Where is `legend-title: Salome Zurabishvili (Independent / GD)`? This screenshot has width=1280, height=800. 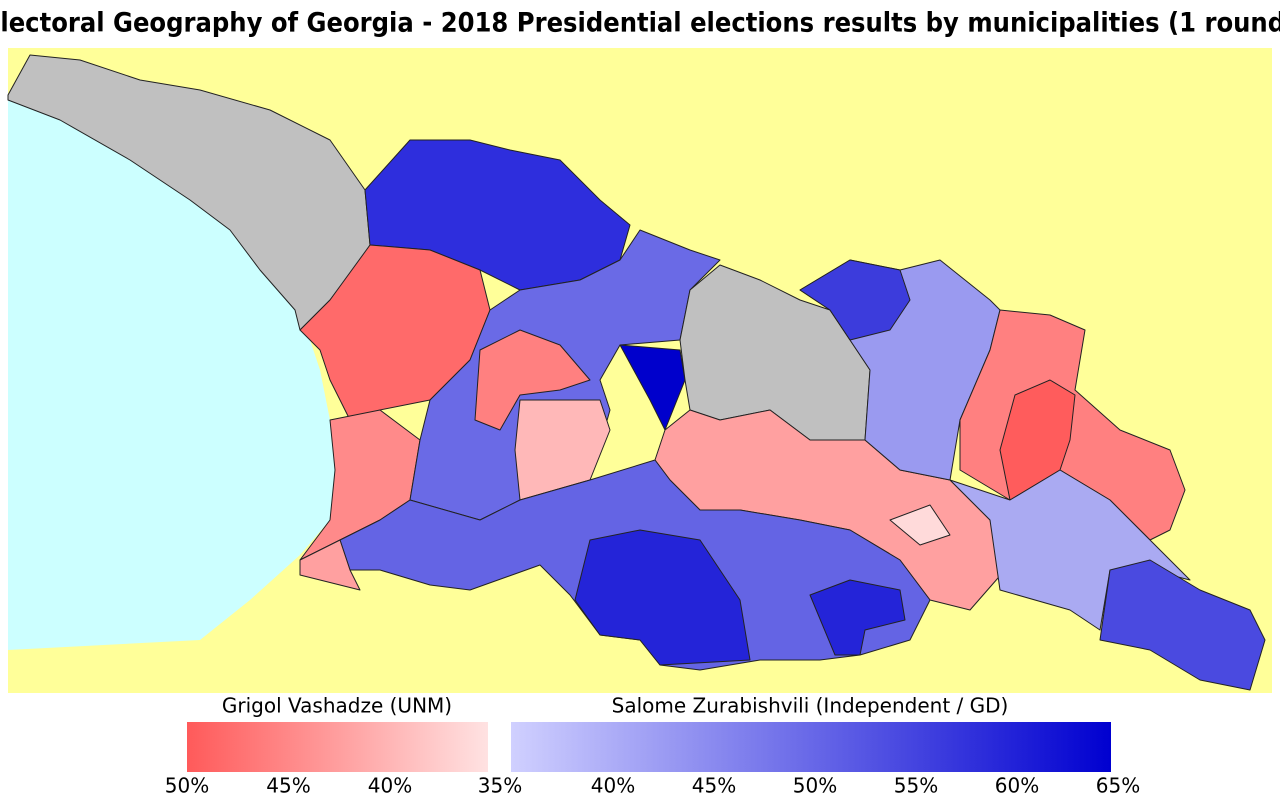 legend-title: Salome Zurabishvili (Independent / GD) is located at coordinates (810, 706).